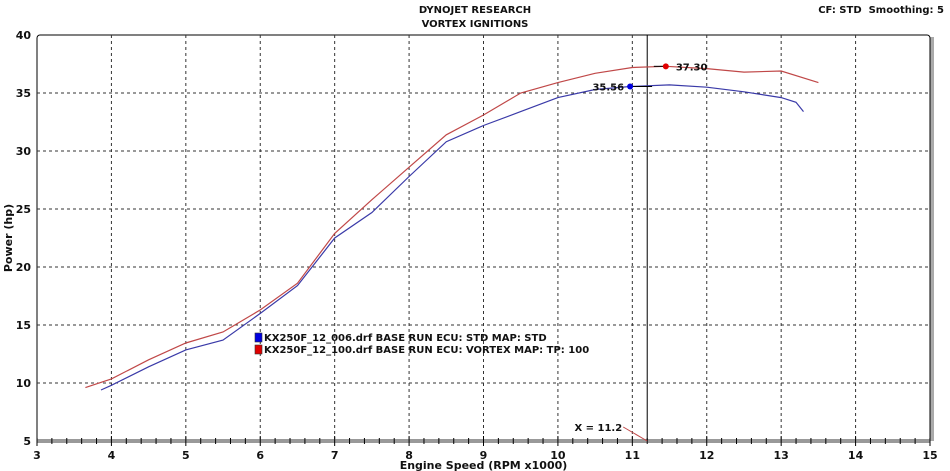  What do you see at coordinates (929, 455) in the screenshot?
I see `x-tick-label: 15` at bounding box center [929, 455].